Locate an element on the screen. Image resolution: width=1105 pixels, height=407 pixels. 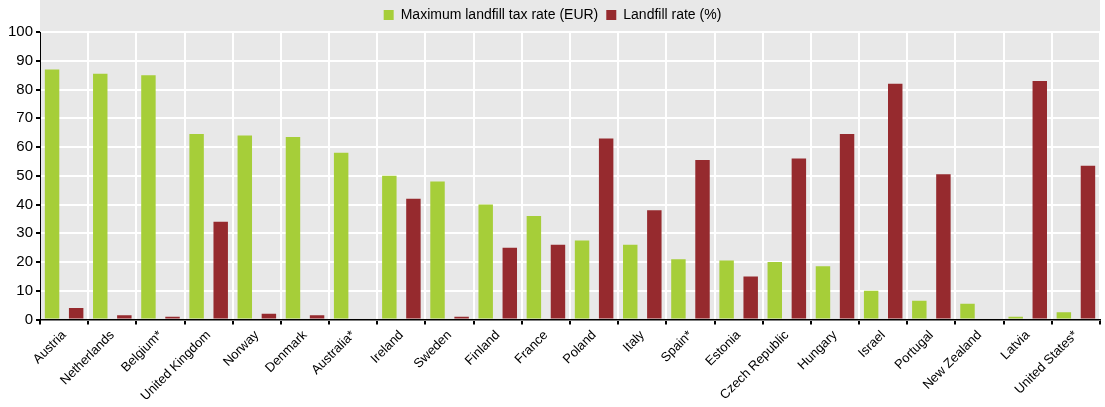
y-tick-label: 40 is located at coordinates (25, 203).